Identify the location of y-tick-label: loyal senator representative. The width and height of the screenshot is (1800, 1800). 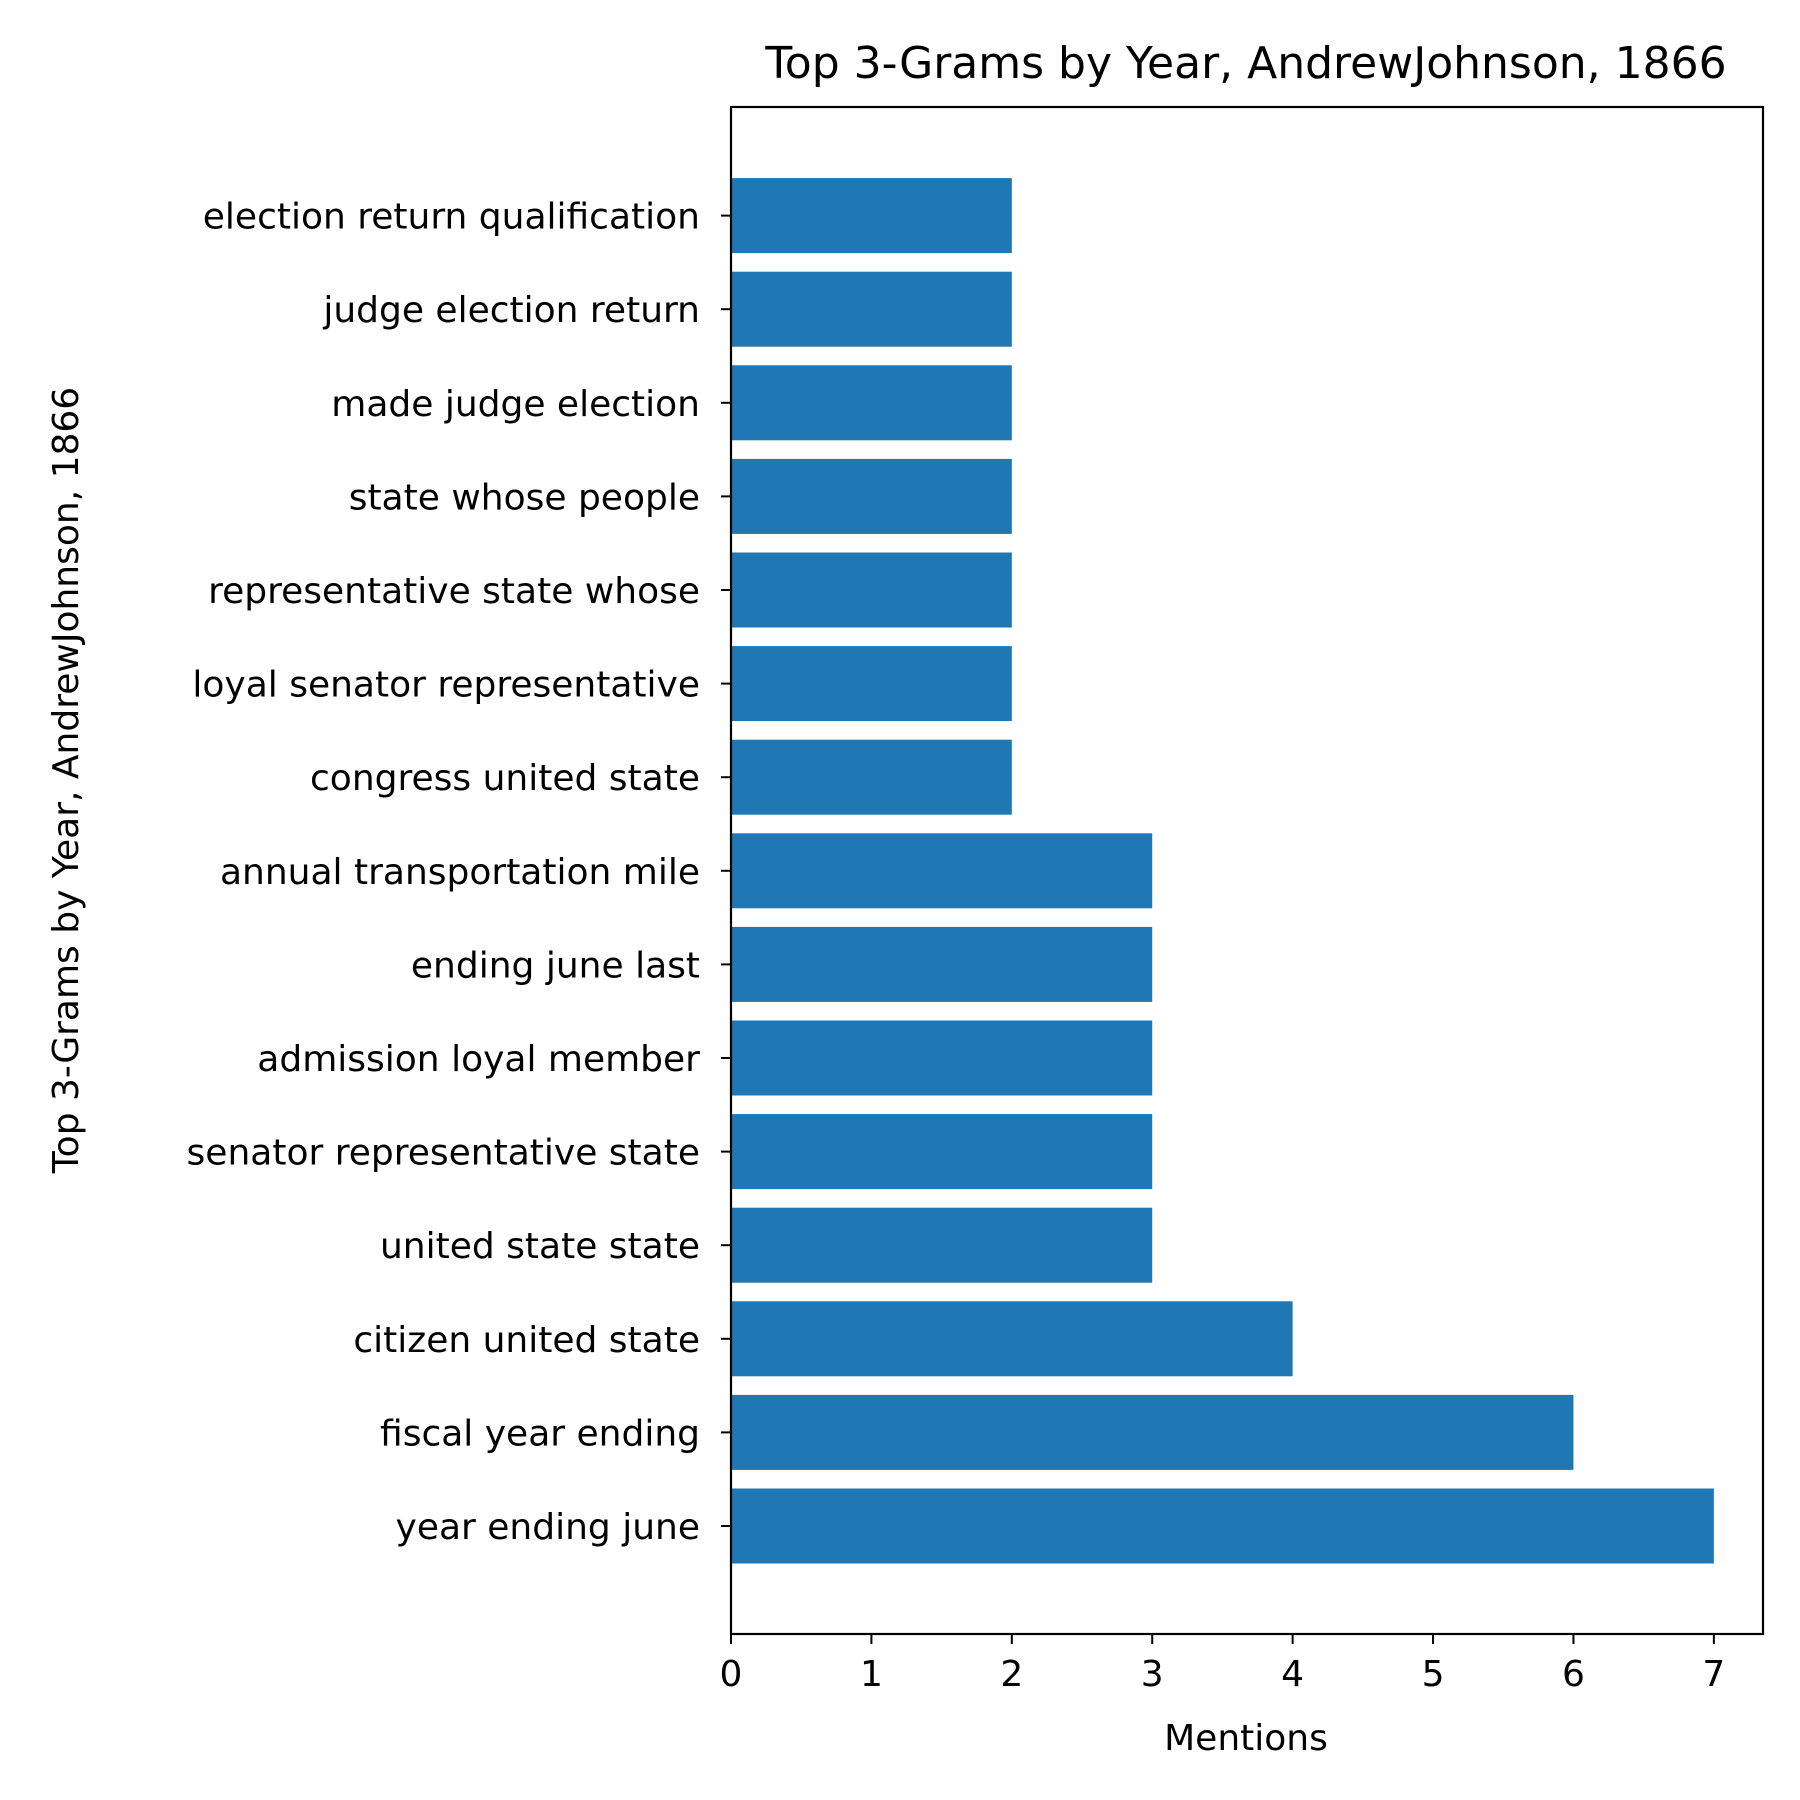
(446, 685).